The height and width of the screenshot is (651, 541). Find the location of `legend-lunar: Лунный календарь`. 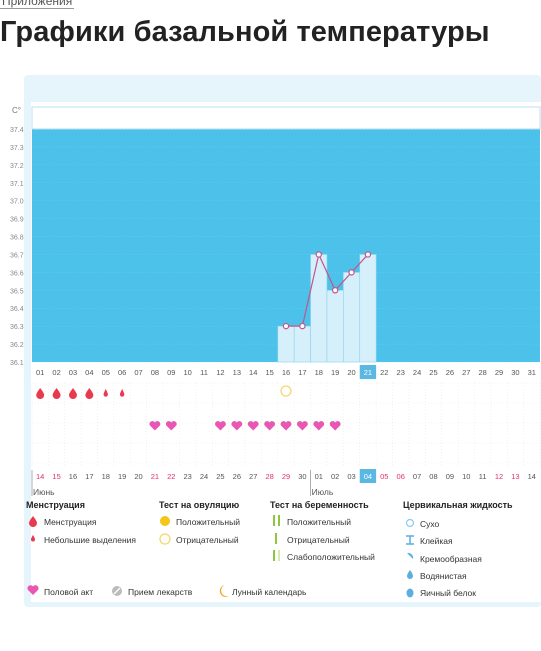

legend-lunar: Лунный календарь is located at coordinates (269, 592).